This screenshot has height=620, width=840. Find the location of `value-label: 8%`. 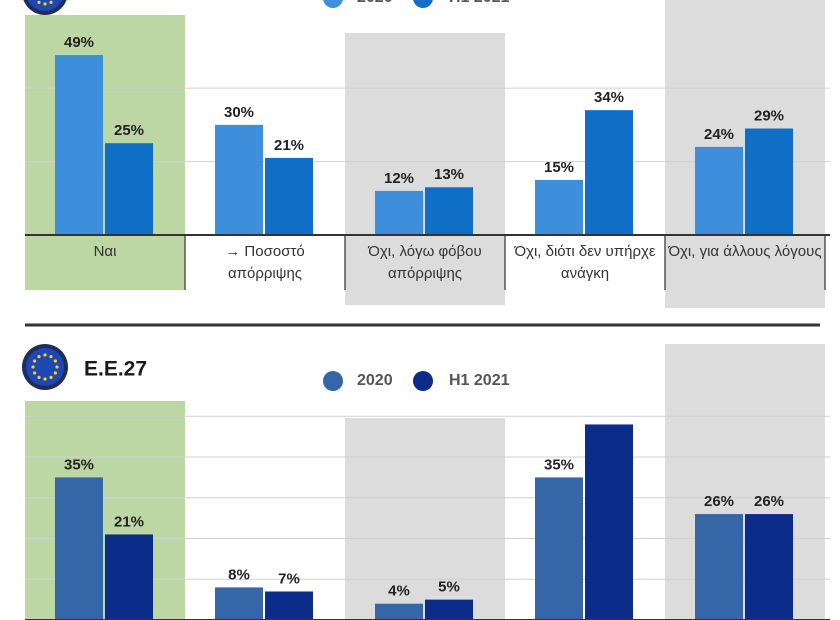

value-label: 8% is located at coordinates (239, 574).